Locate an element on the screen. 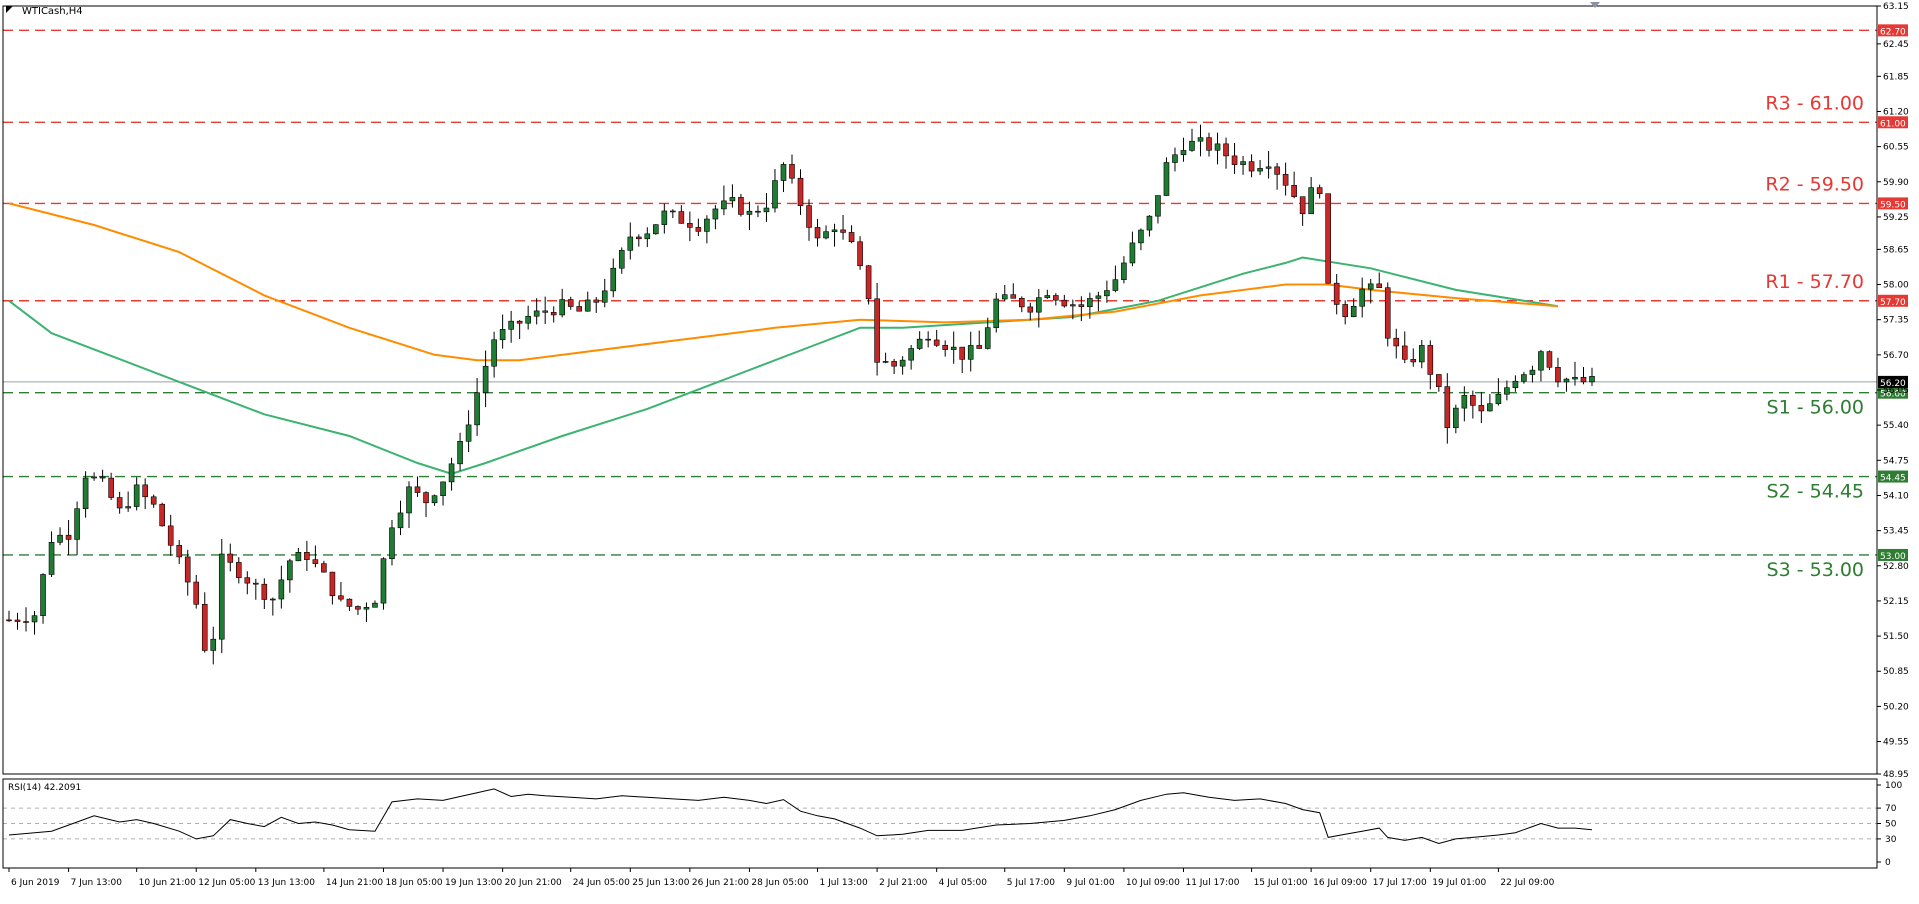  x-tick-label: 10 Jun 21:00 is located at coordinates (167, 883).